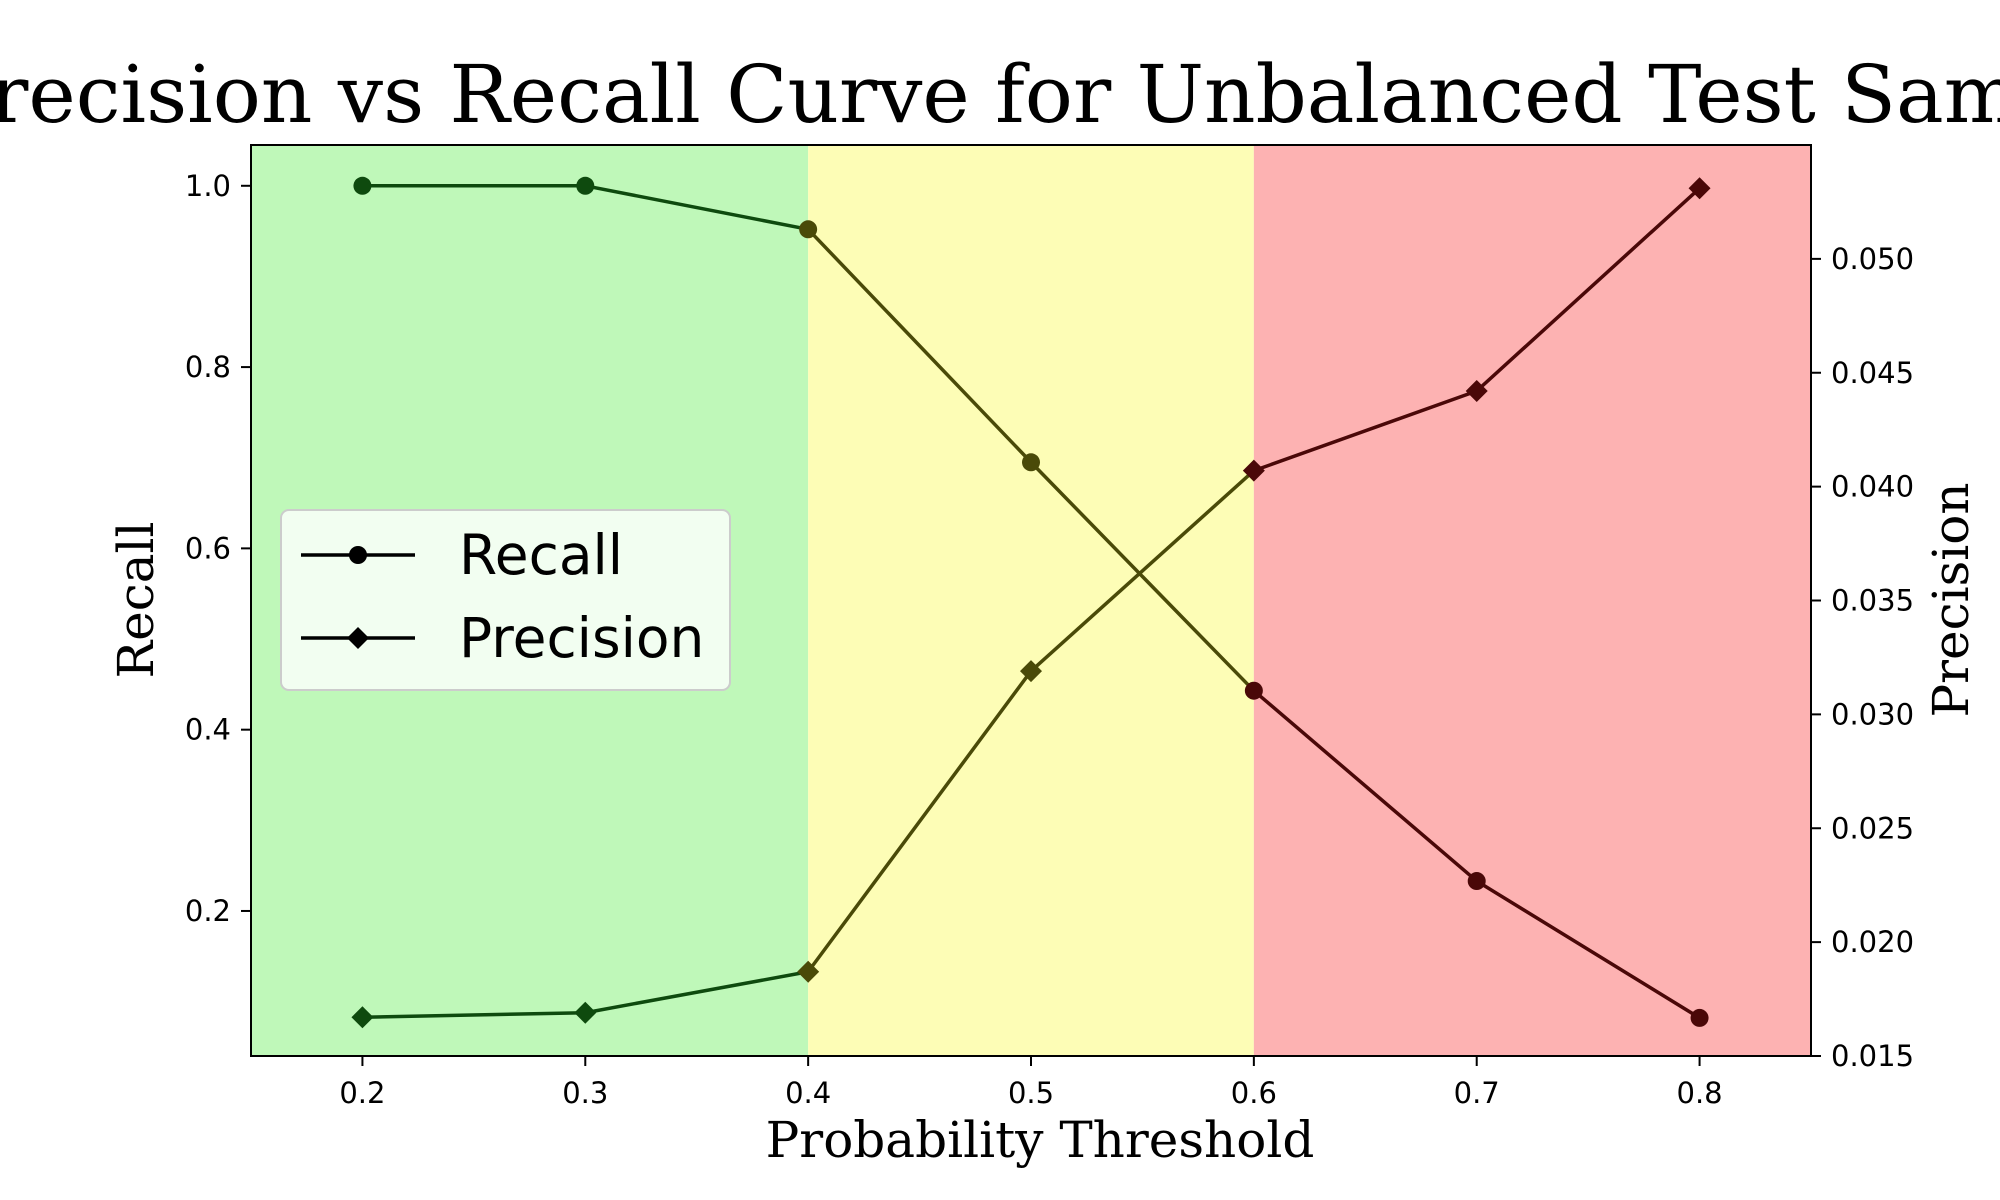 The height and width of the screenshot is (1200, 2000). Describe the element at coordinates (585, 1093) in the screenshot. I see `x-tick-label: 0.3` at that location.